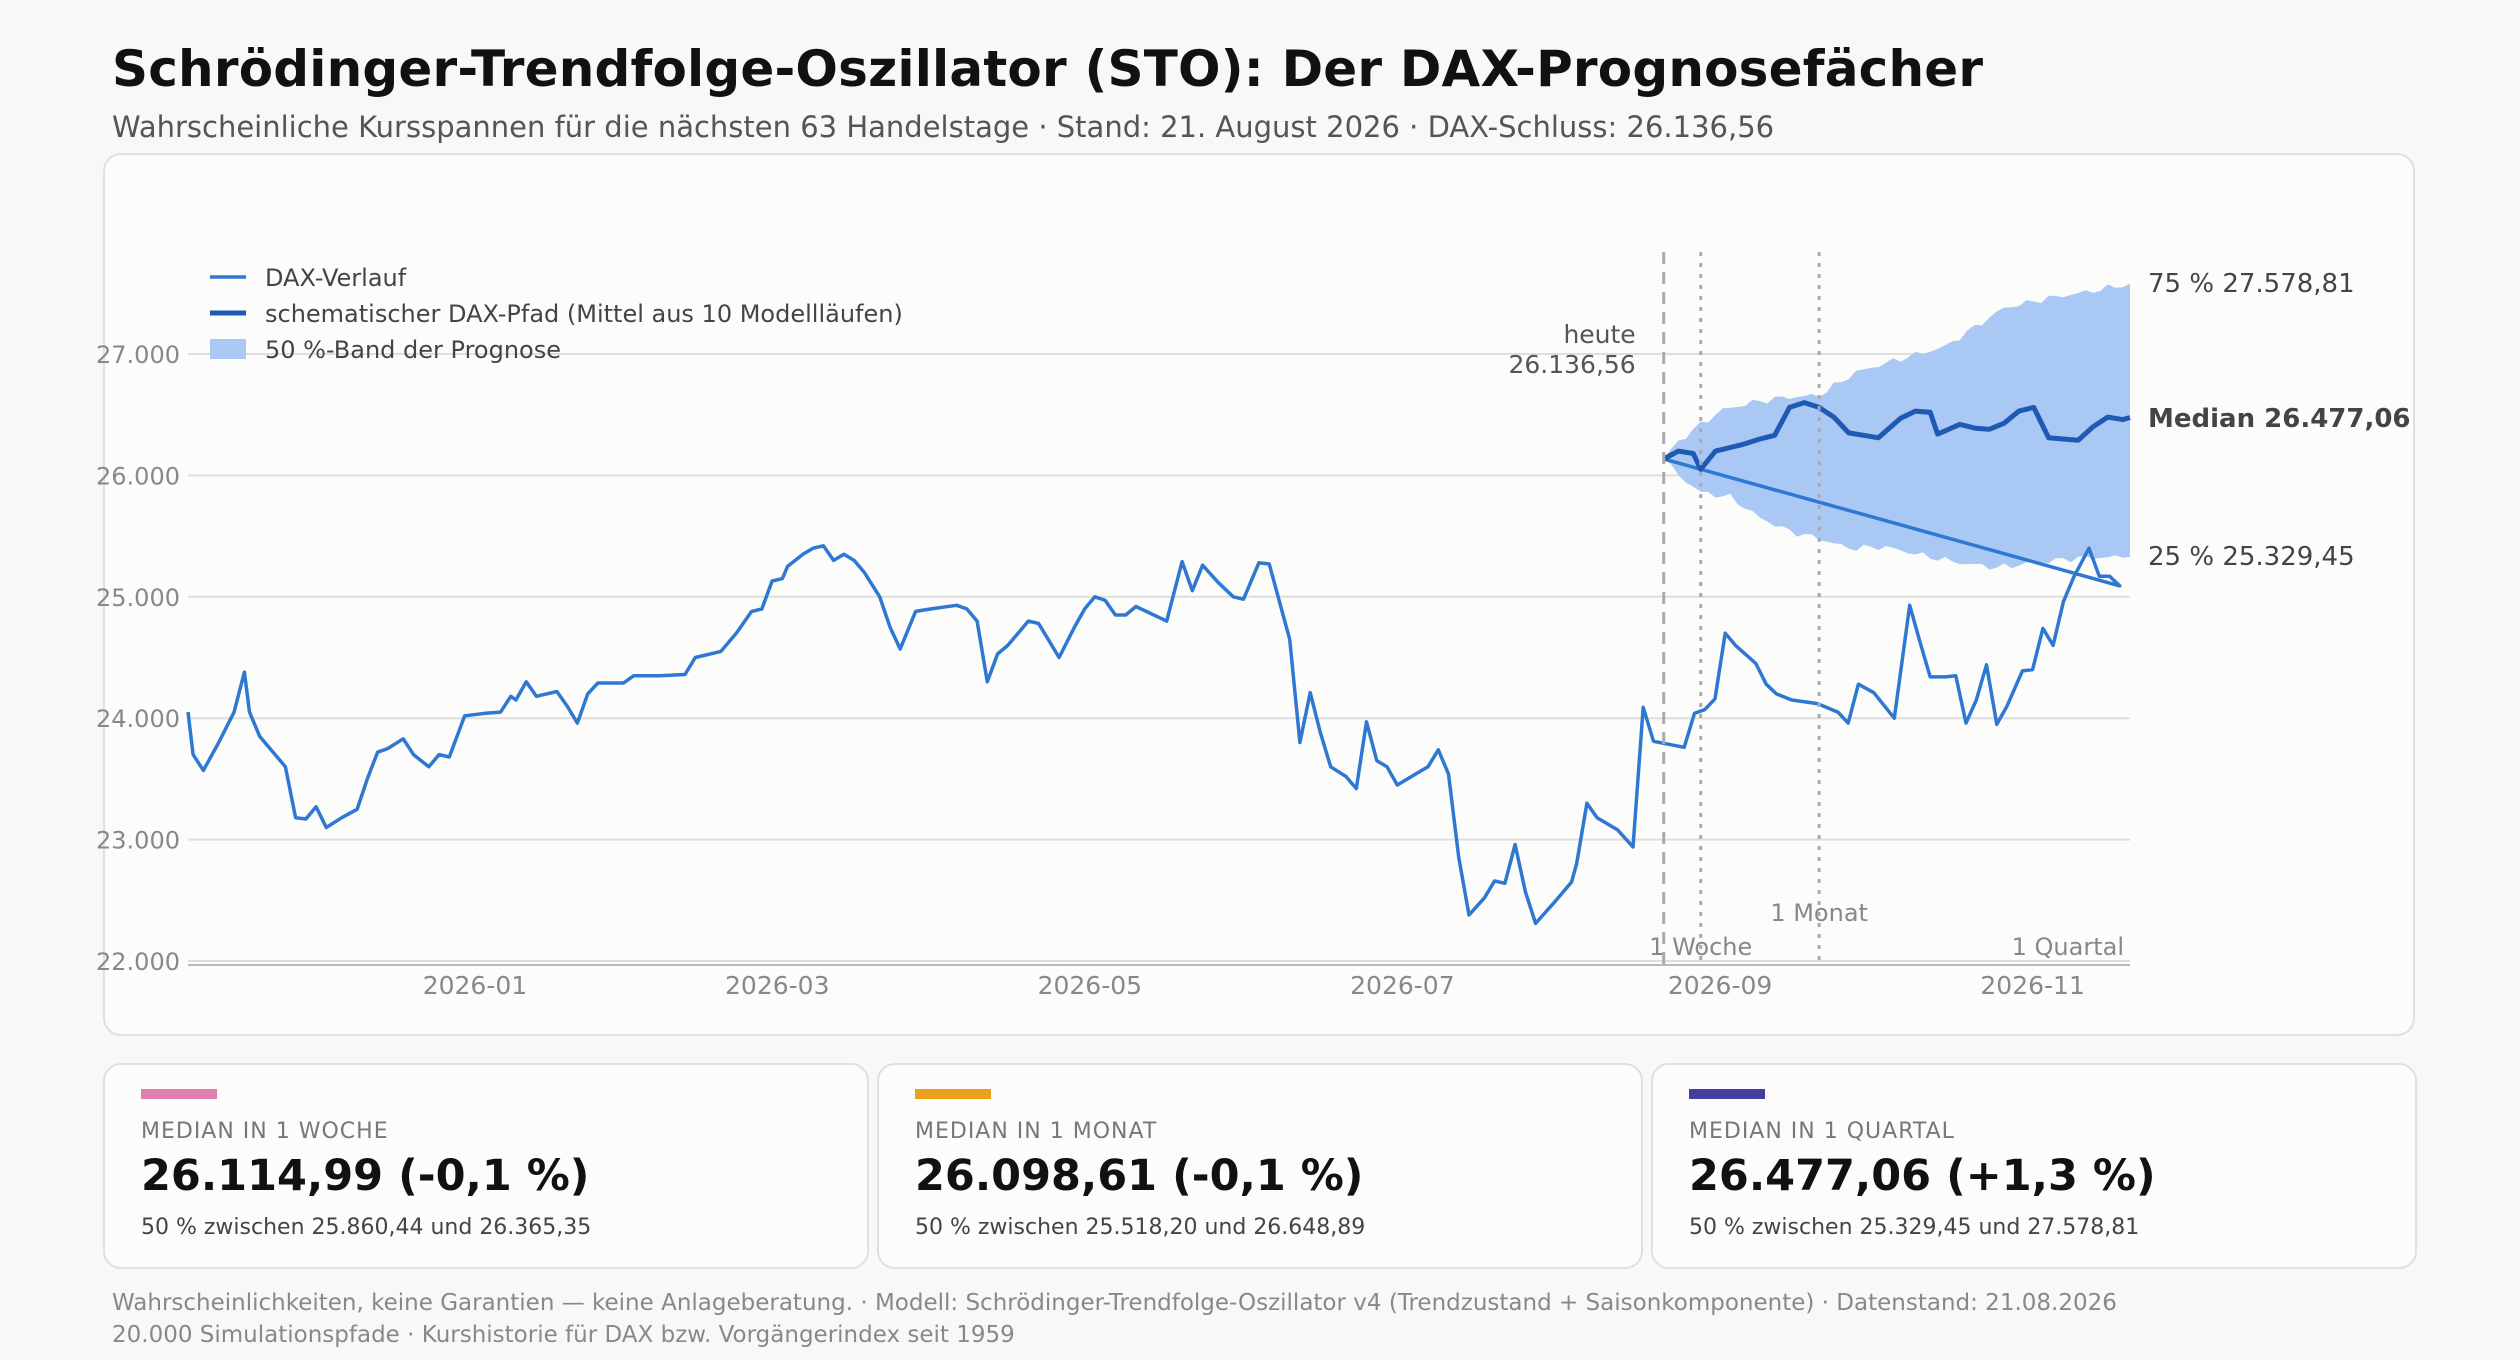  Describe the element at coordinates (179, 1094) in the screenshot. I see `kpi-color-bar-week` at that location.